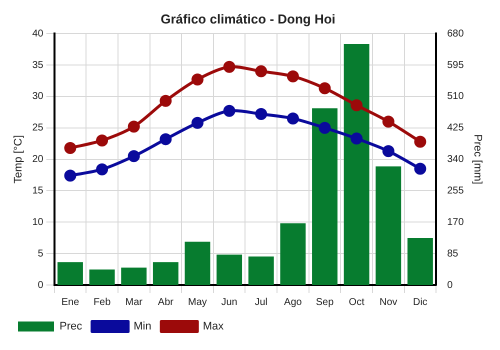  I want to click on x-tick-label: May, so click(197, 302).